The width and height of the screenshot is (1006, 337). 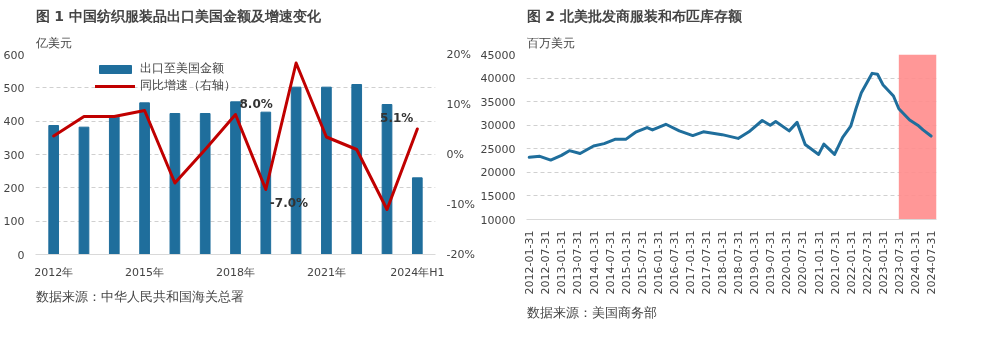 What do you see at coordinates (706, 262) in the screenshot?
I see `x-tick-label: 2017-07-31` at bounding box center [706, 262].